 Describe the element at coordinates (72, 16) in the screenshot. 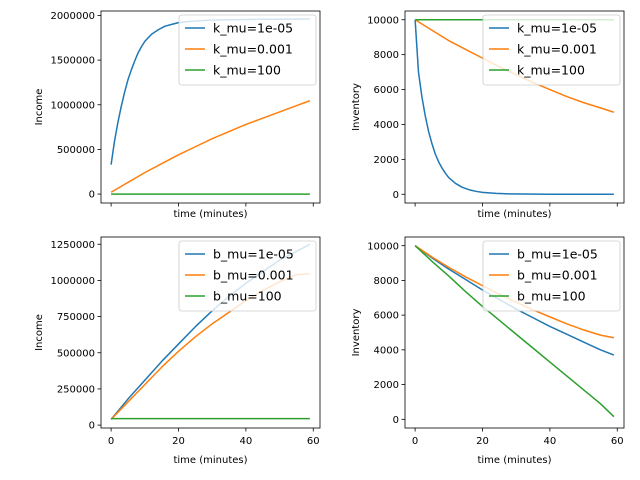

I see `y-tick-label: 2000000` at that location.